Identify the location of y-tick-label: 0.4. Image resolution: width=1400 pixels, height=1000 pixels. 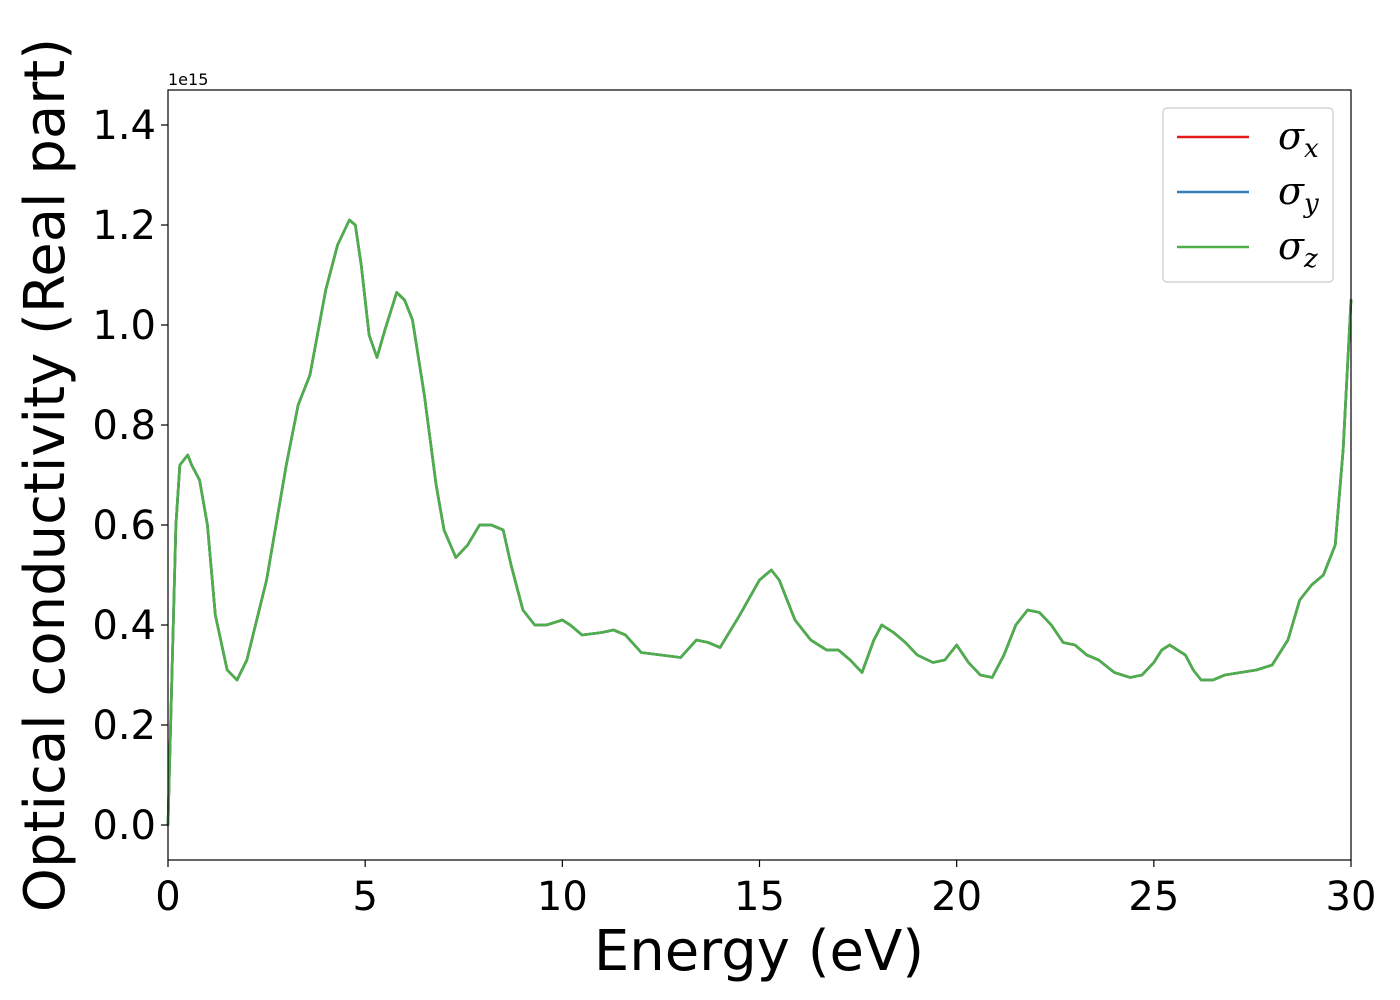
(124, 626).